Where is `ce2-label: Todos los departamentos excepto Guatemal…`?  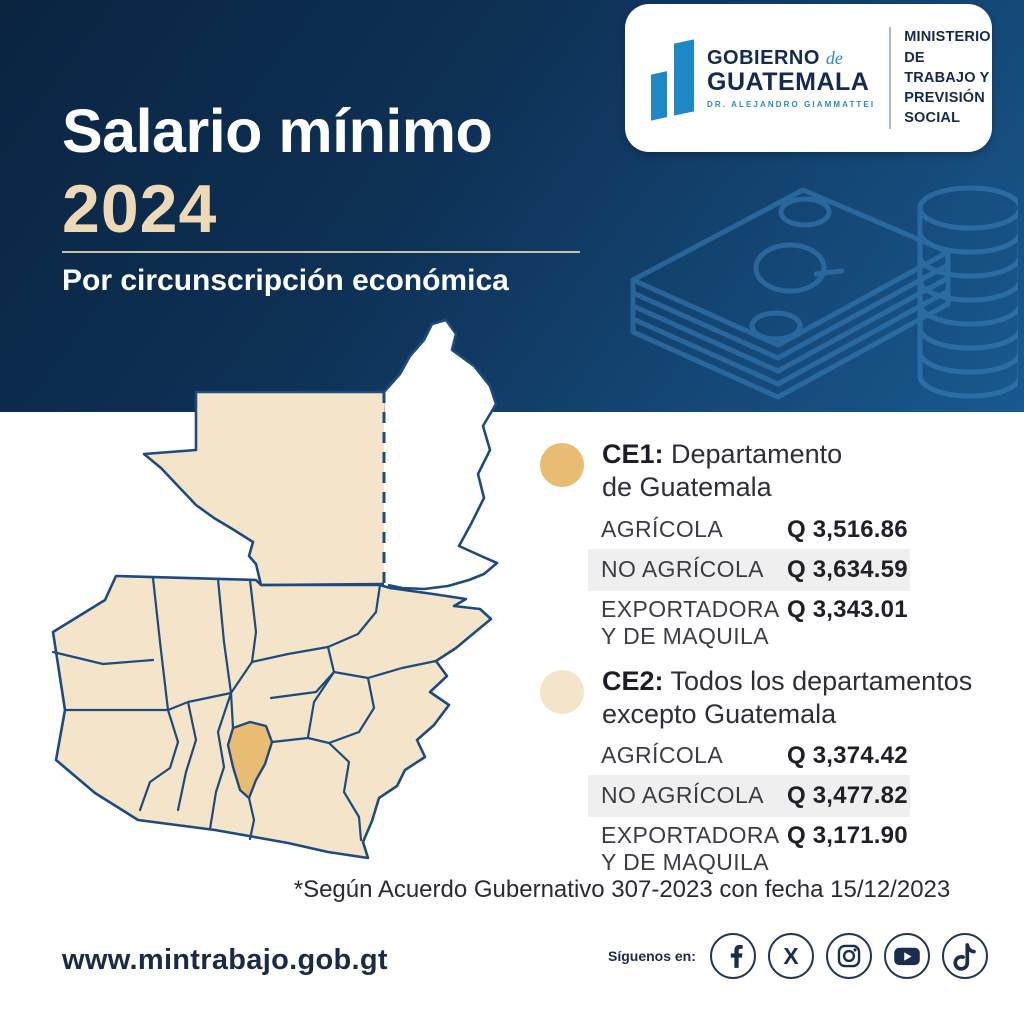 ce2-label: Todos los departamentos excepto Guatemal… is located at coordinates (787, 698).